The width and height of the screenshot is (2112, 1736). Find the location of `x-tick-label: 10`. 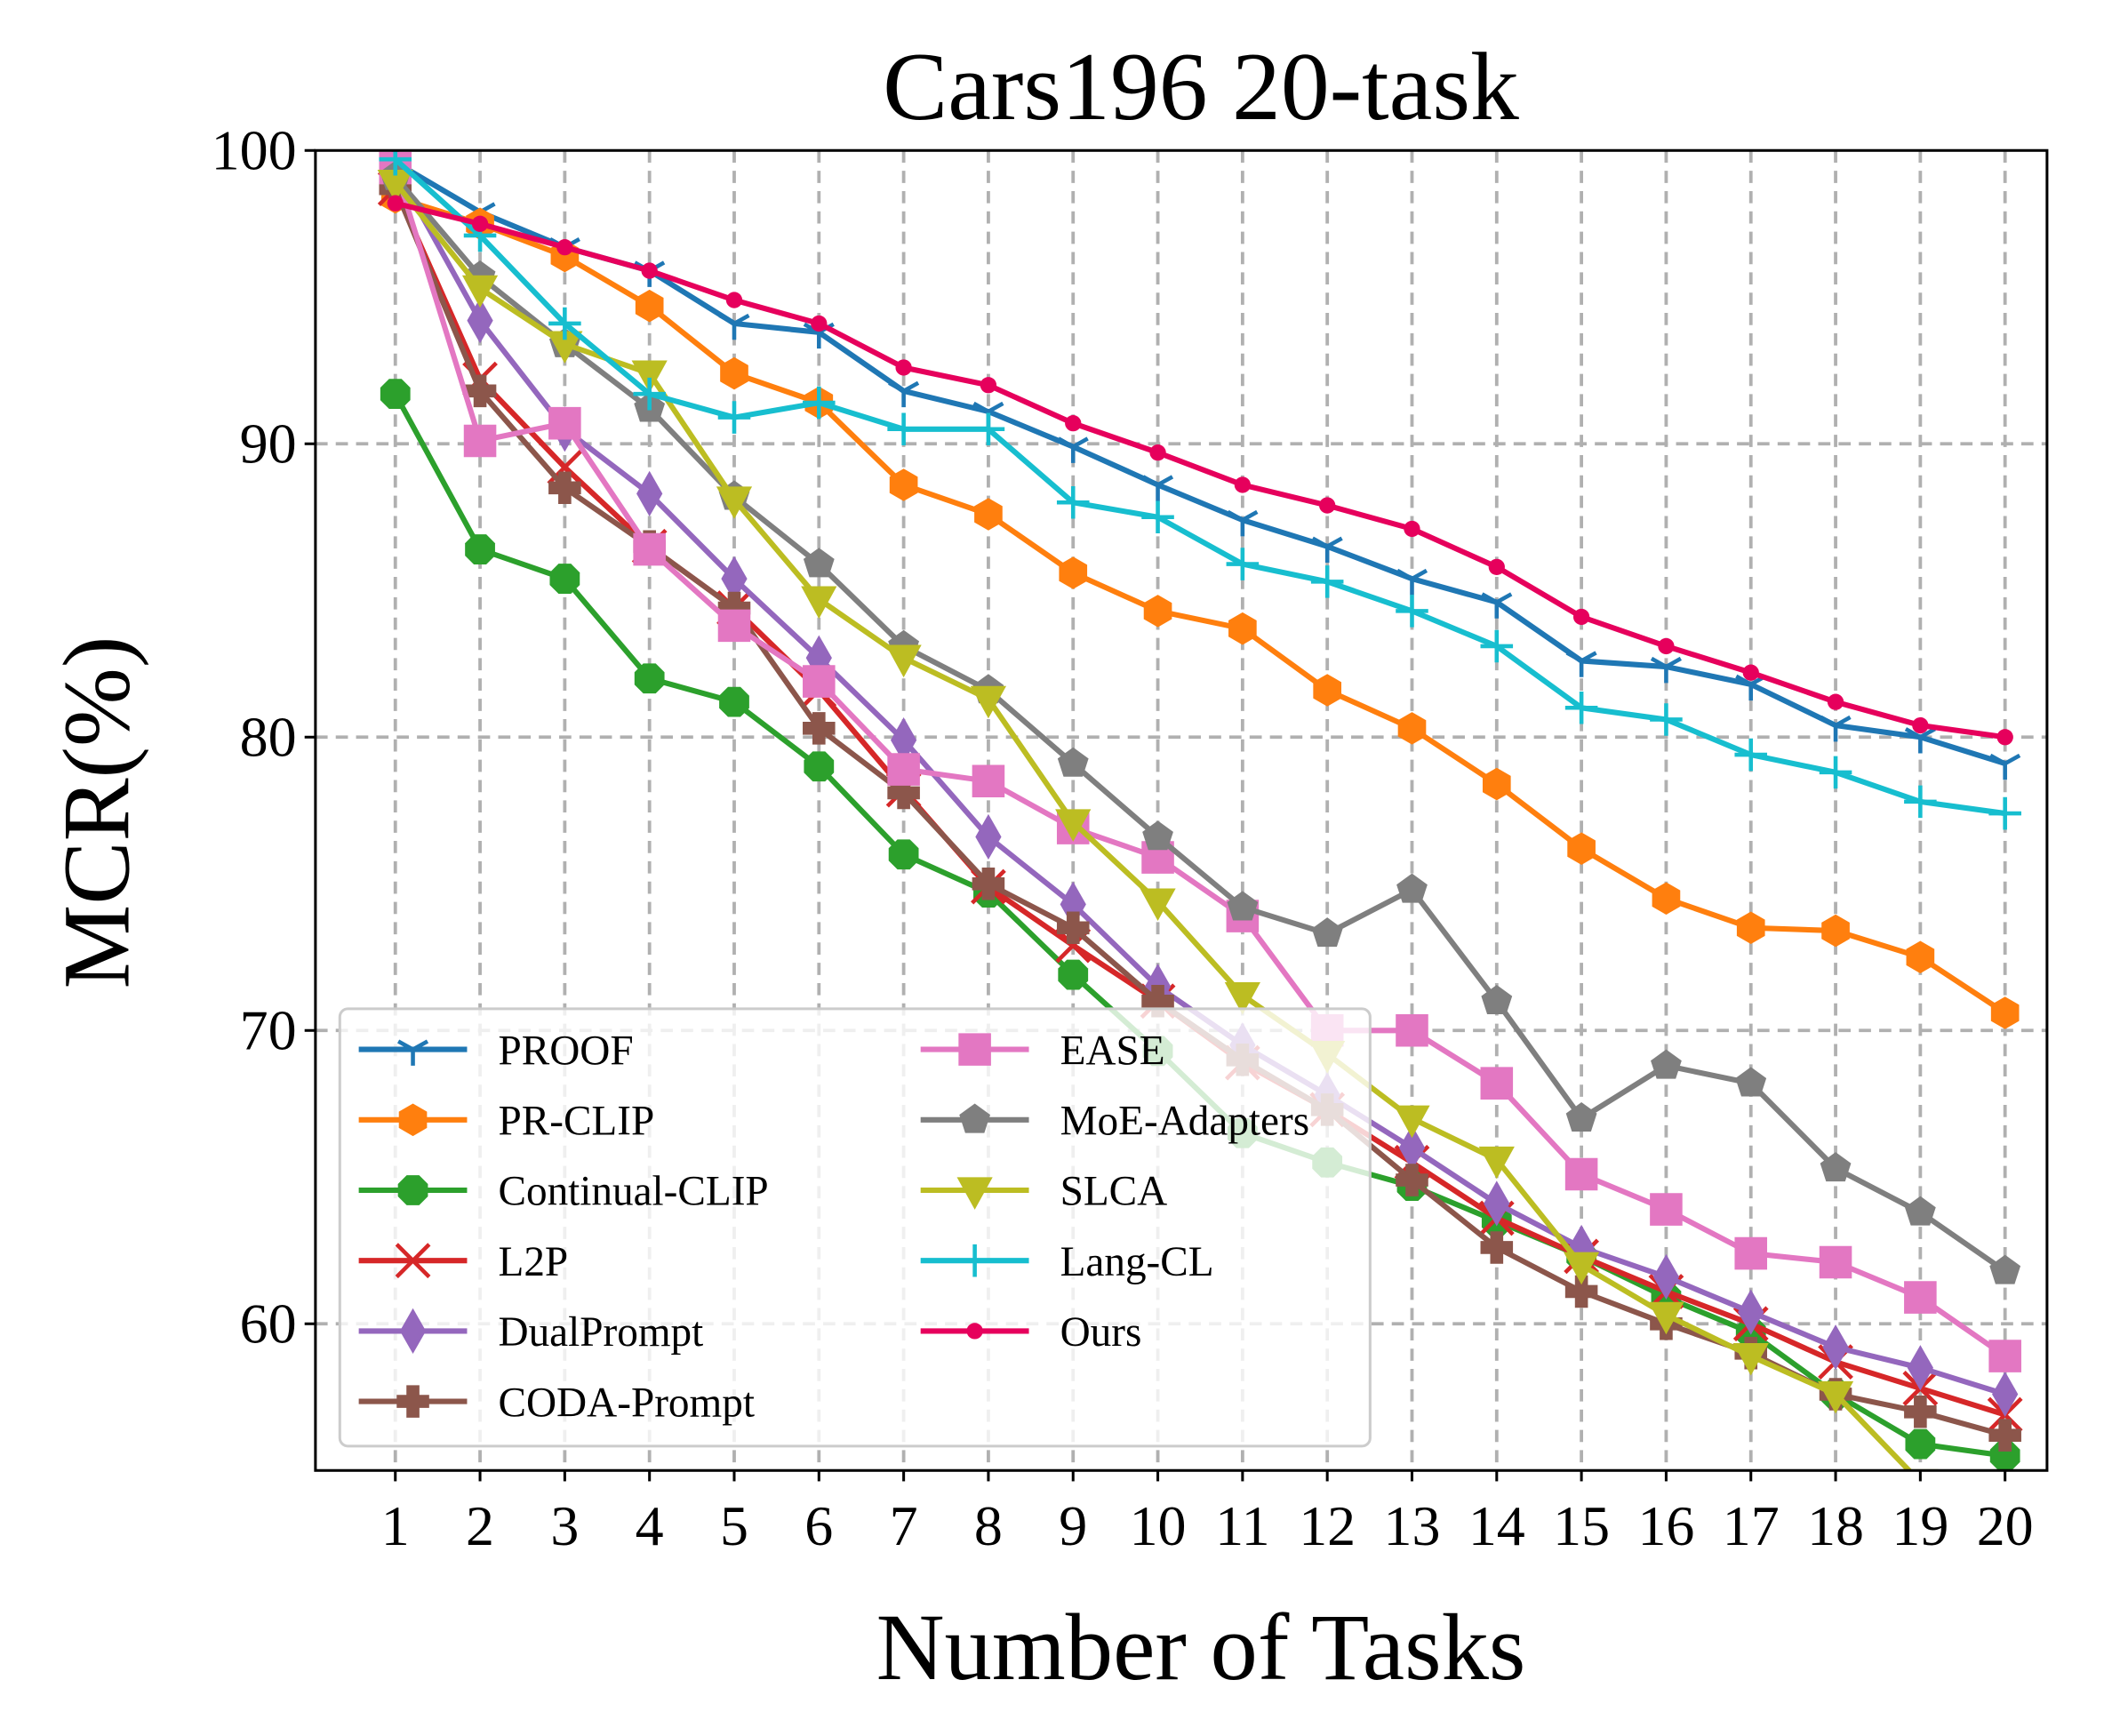

x-tick-label: 10 is located at coordinates (1158, 1525).